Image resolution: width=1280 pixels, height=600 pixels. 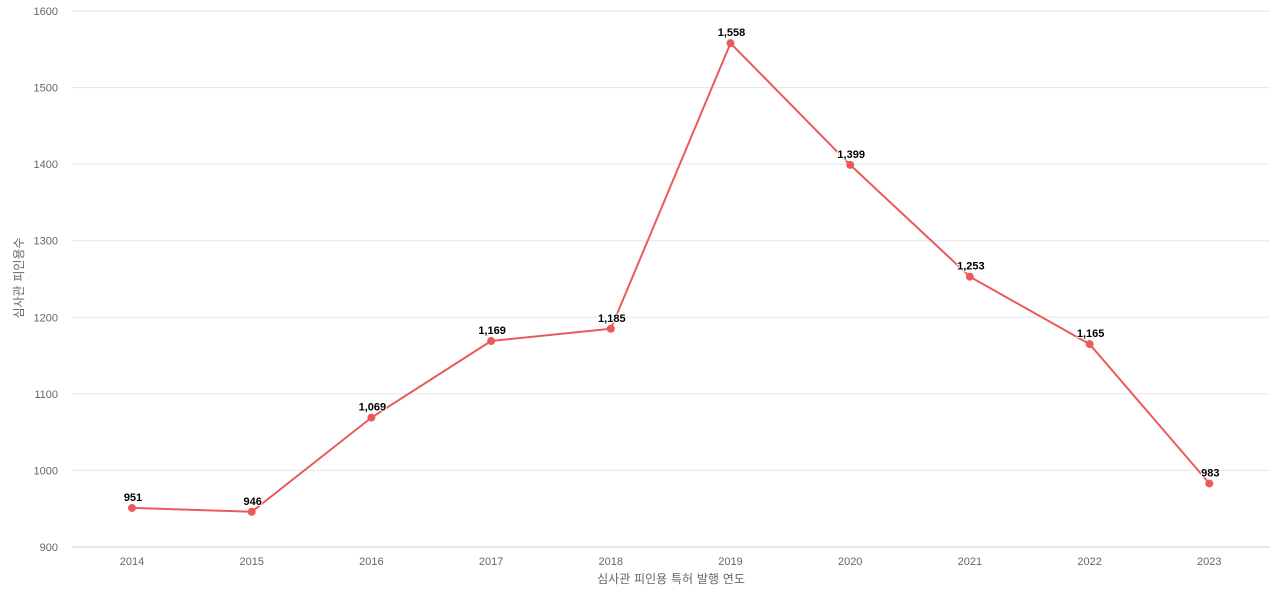 I want to click on x-tick-label: 2023, so click(x=1209, y=562).